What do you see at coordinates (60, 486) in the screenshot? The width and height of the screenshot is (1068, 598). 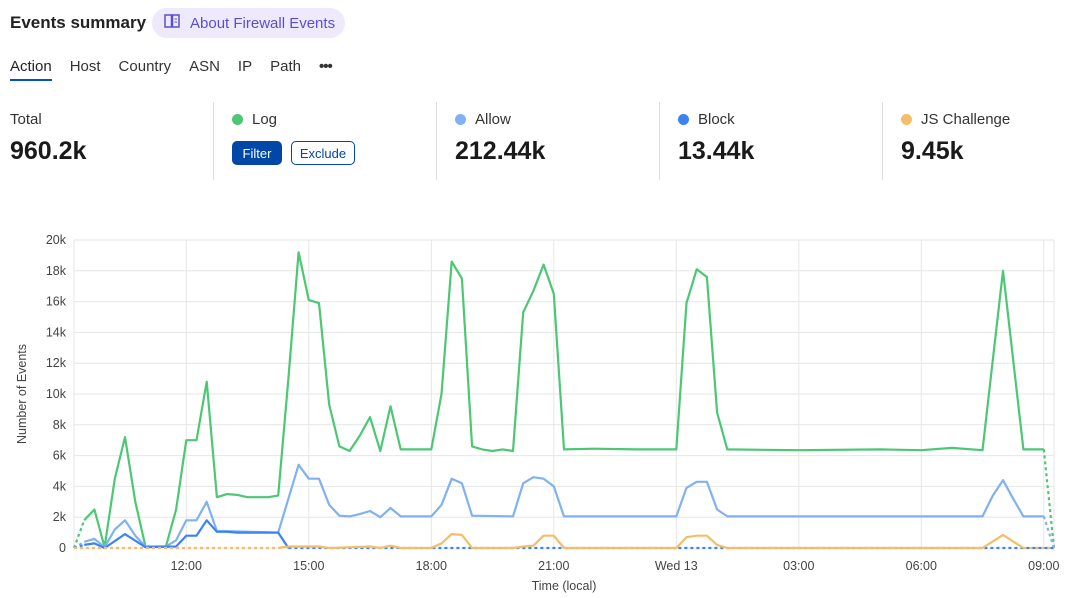 I see `y-tick-label: 4k` at bounding box center [60, 486].